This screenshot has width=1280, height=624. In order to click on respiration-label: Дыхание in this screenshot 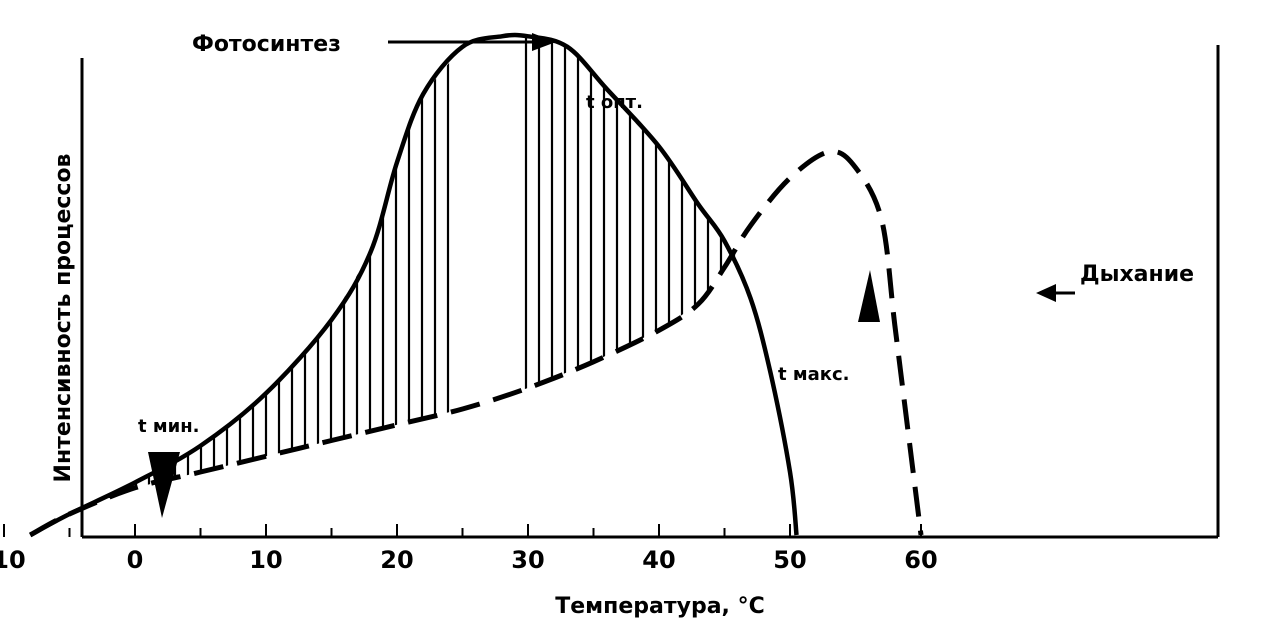, I will do `click(1137, 274)`.